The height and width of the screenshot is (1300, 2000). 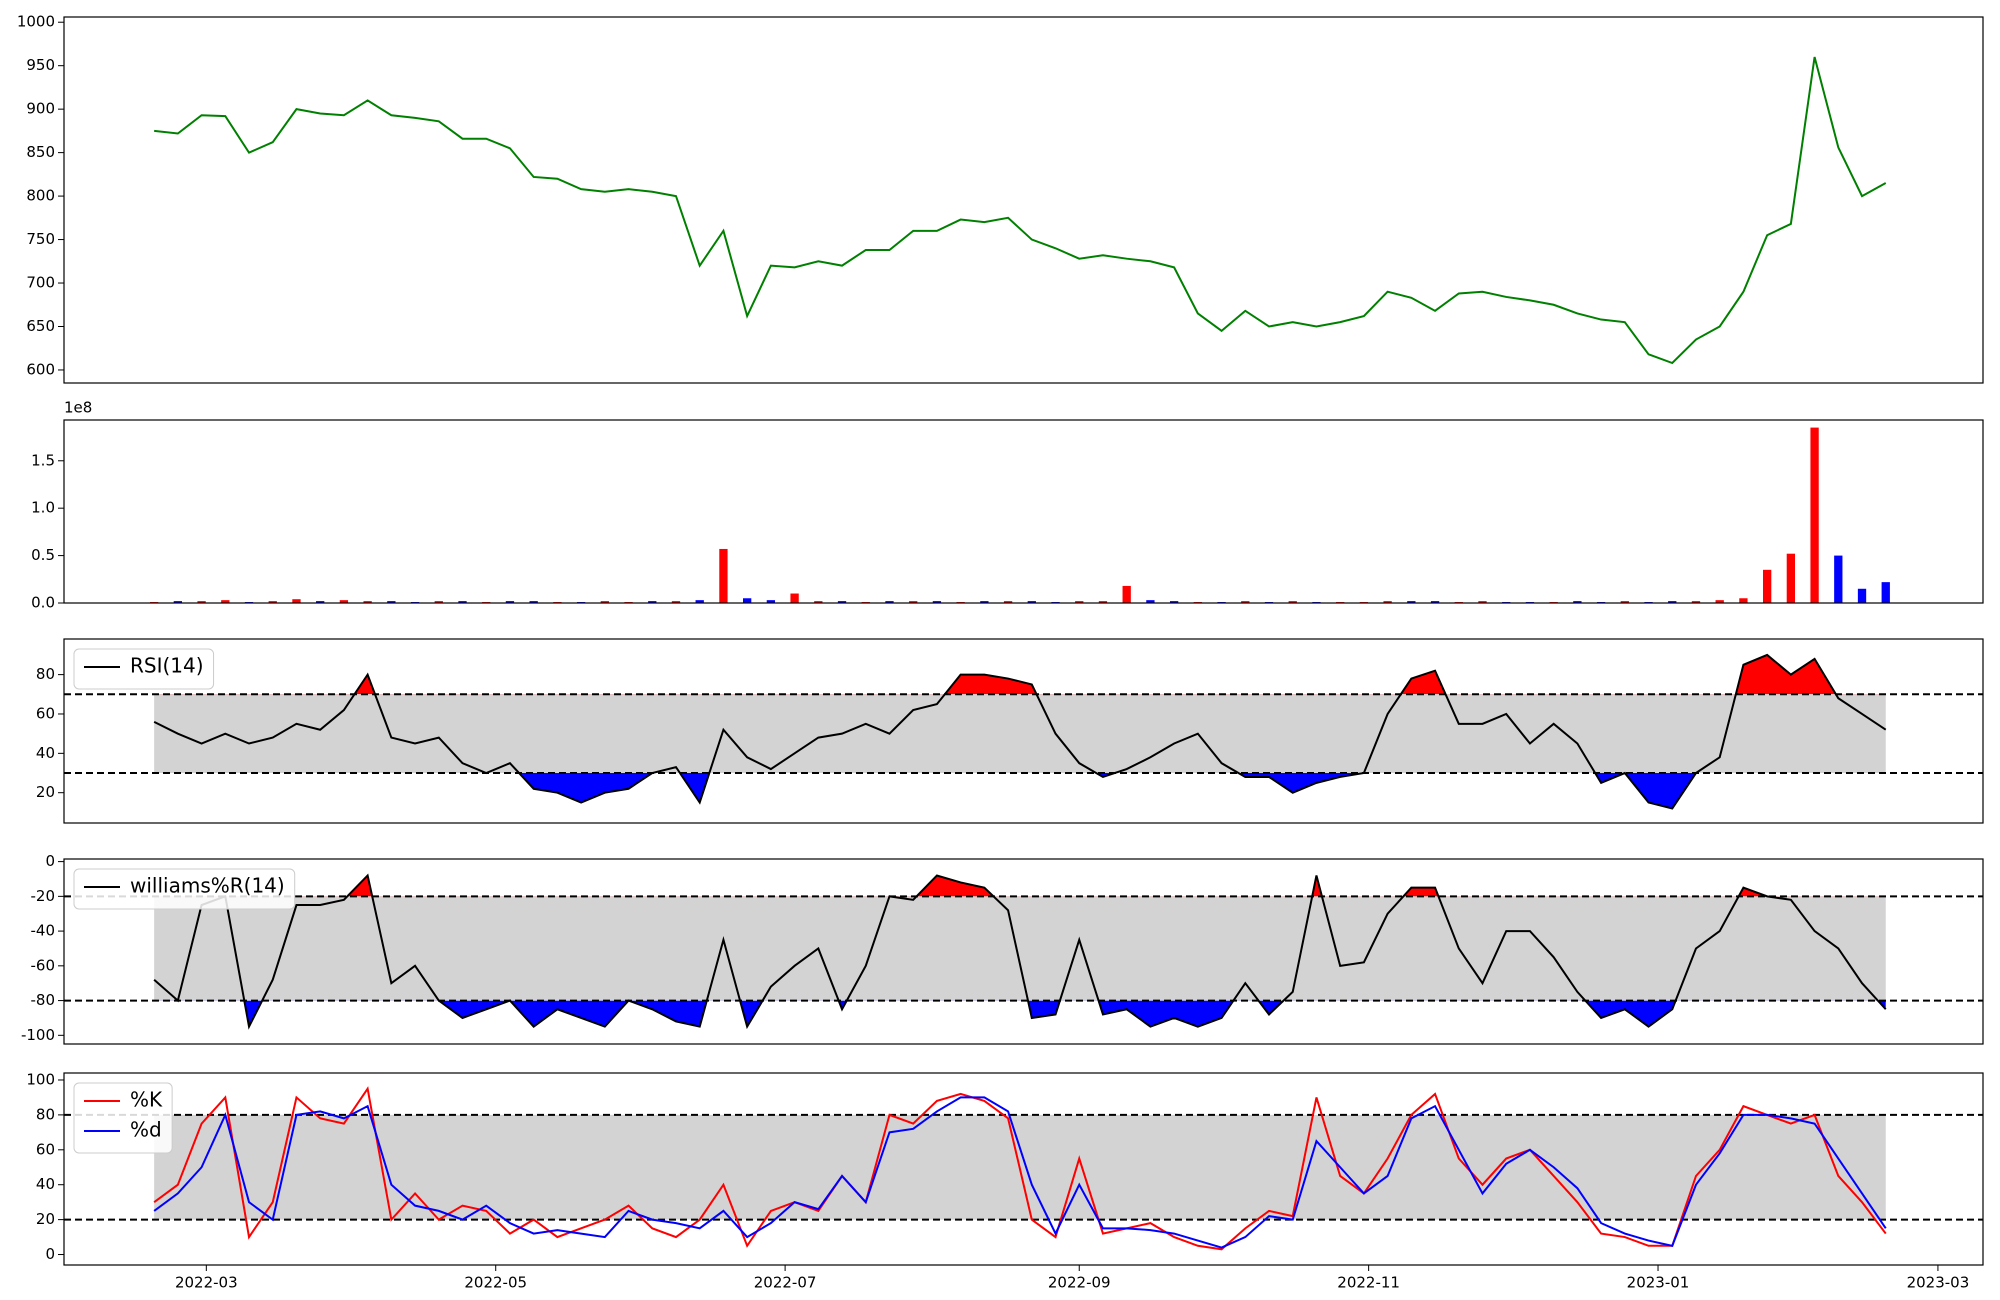 I want to click on legend: RSI(14), so click(x=144, y=669).